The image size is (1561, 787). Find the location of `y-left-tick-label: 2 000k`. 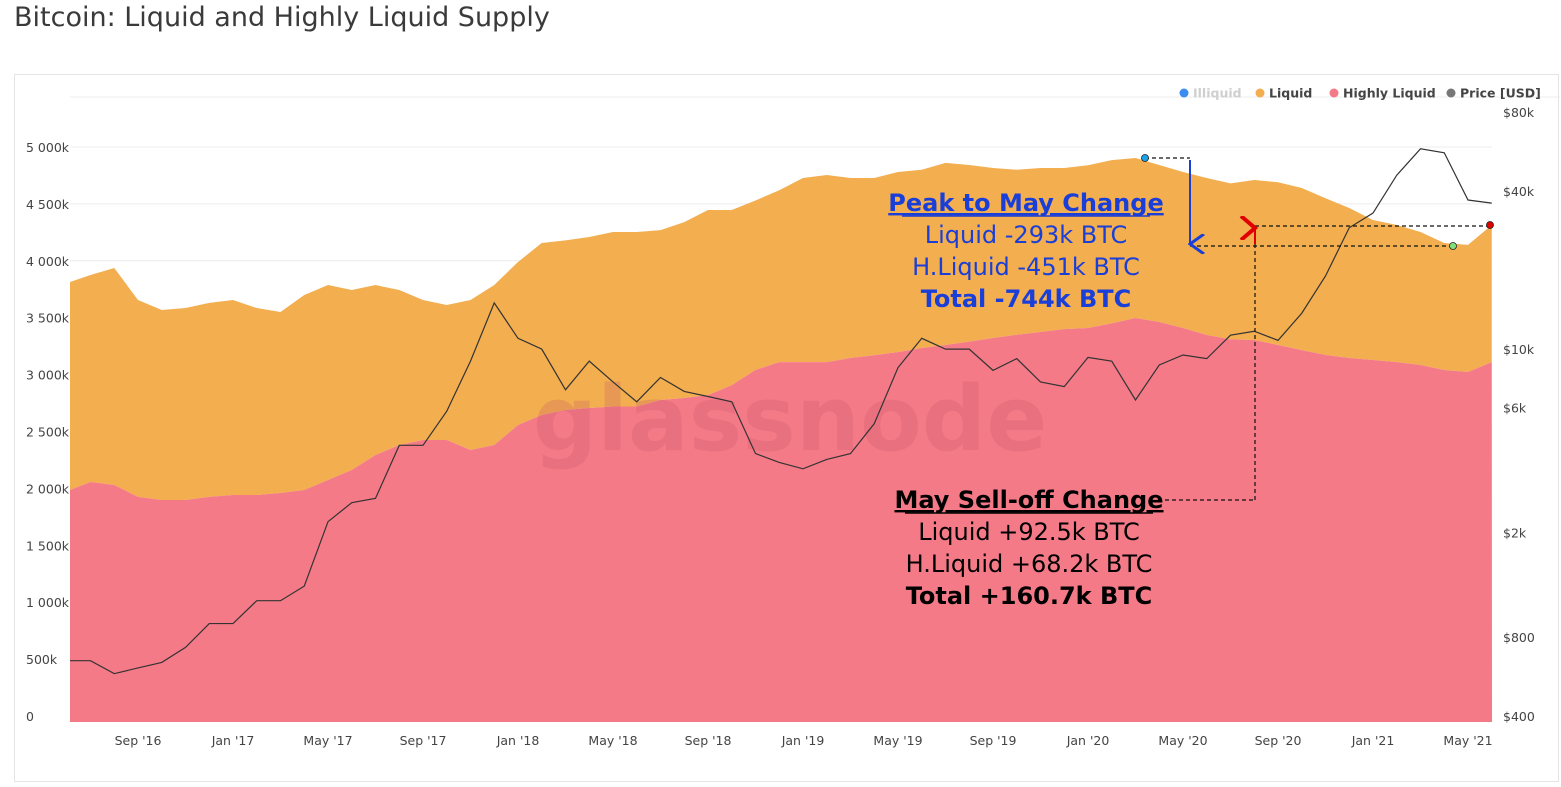

y-left-tick-label: 2 000k is located at coordinates (48, 488).